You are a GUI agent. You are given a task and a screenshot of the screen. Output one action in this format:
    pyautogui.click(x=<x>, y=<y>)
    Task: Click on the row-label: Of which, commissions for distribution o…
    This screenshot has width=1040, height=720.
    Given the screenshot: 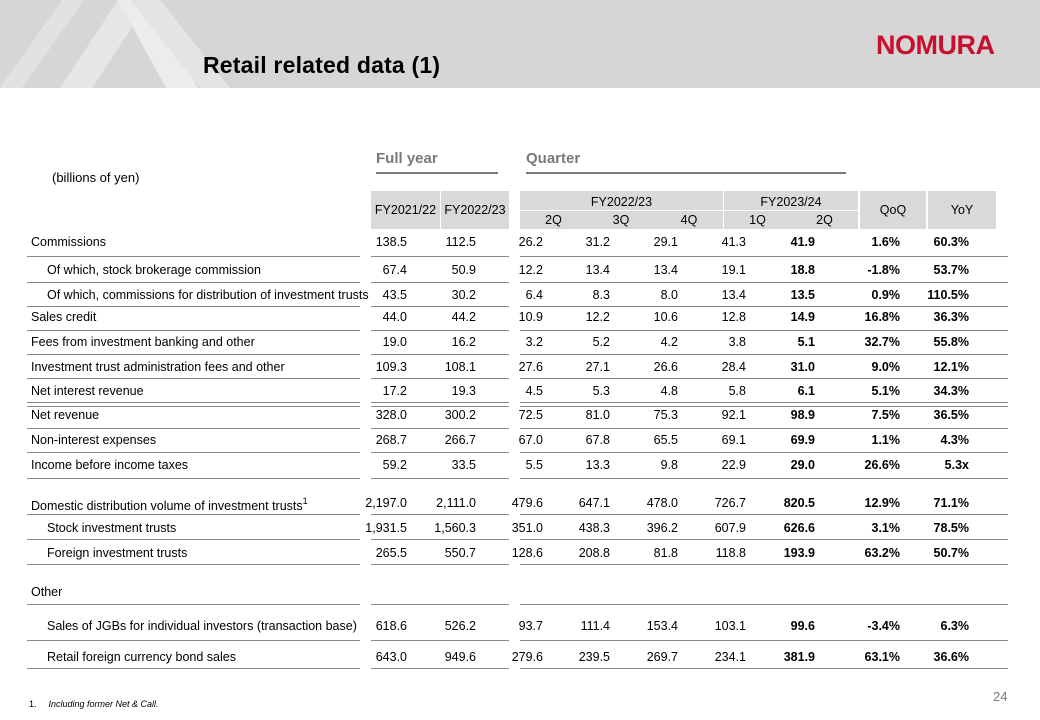 What is the action you would take?
    pyautogui.click(x=208, y=295)
    